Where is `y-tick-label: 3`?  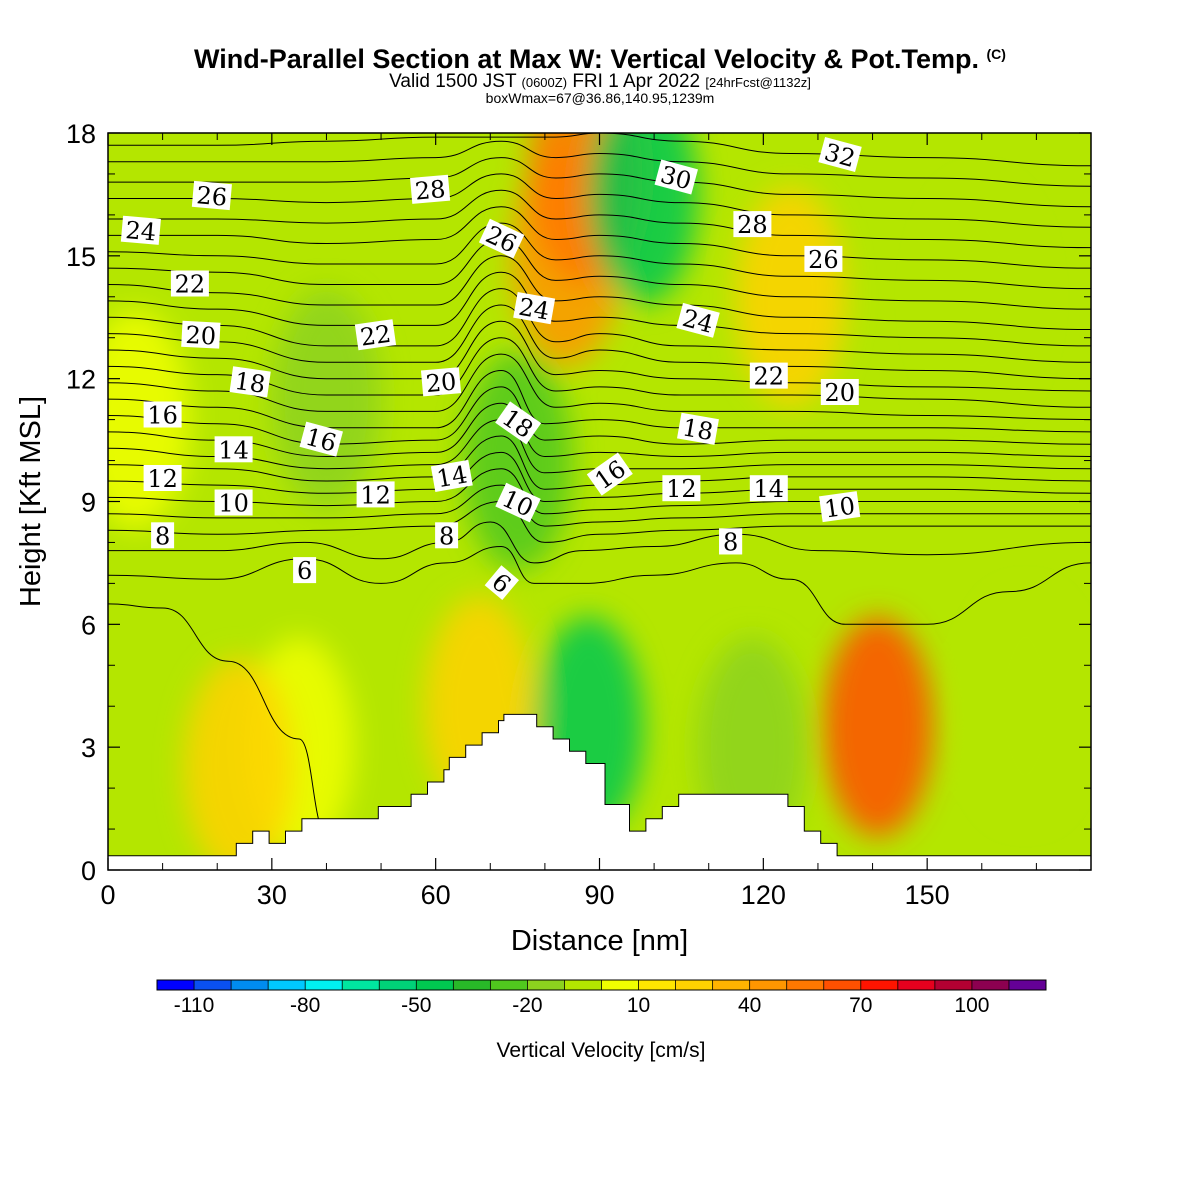
y-tick-label: 3 is located at coordinates (88, 748).